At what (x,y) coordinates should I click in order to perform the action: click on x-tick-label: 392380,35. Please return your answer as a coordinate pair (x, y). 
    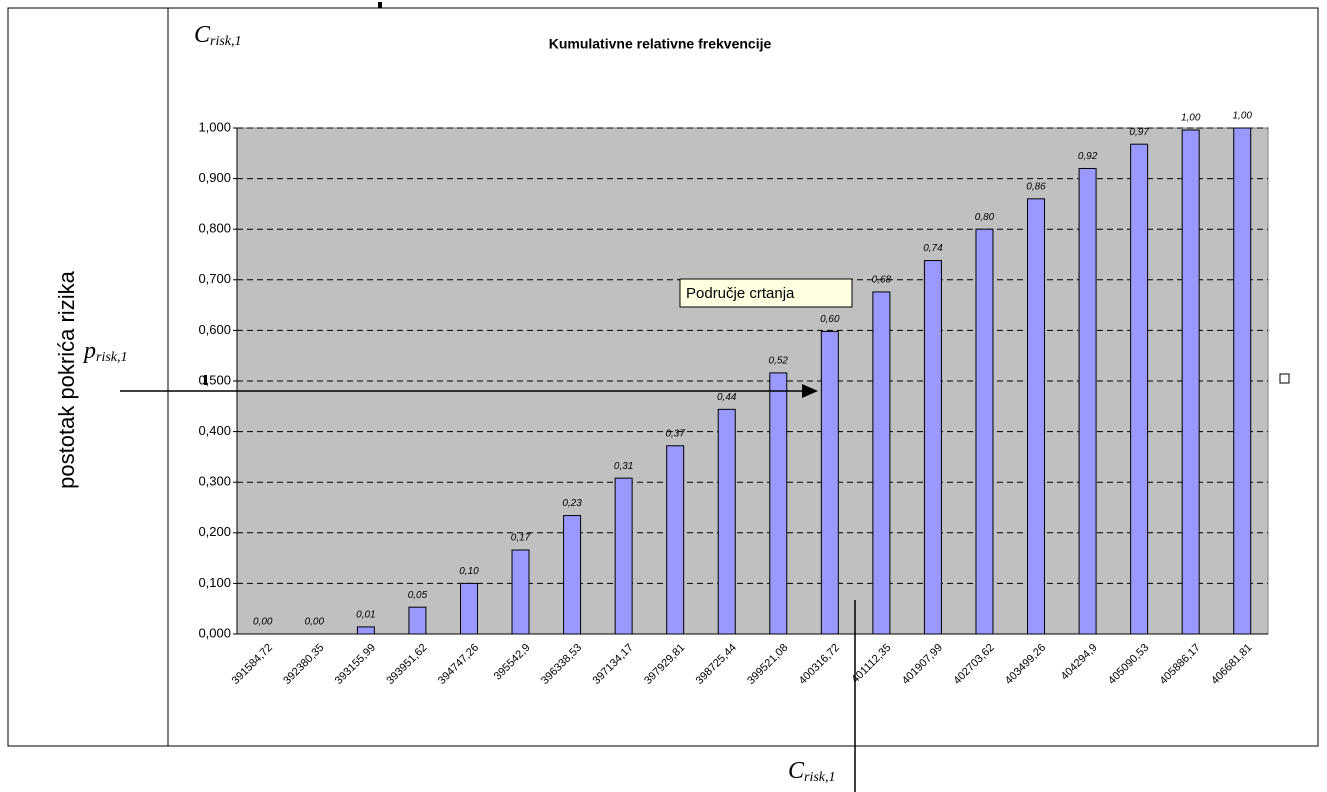
    Looking at the image, I should click on (303, 664).